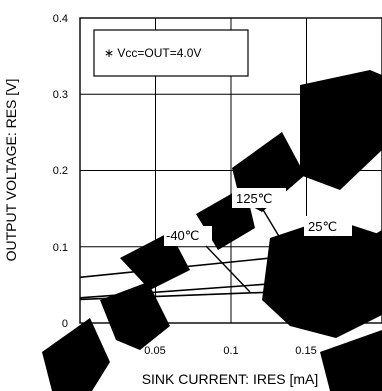 The image size is (382, 391). I want to click on y-tick-label: 0, so click(65, 324).